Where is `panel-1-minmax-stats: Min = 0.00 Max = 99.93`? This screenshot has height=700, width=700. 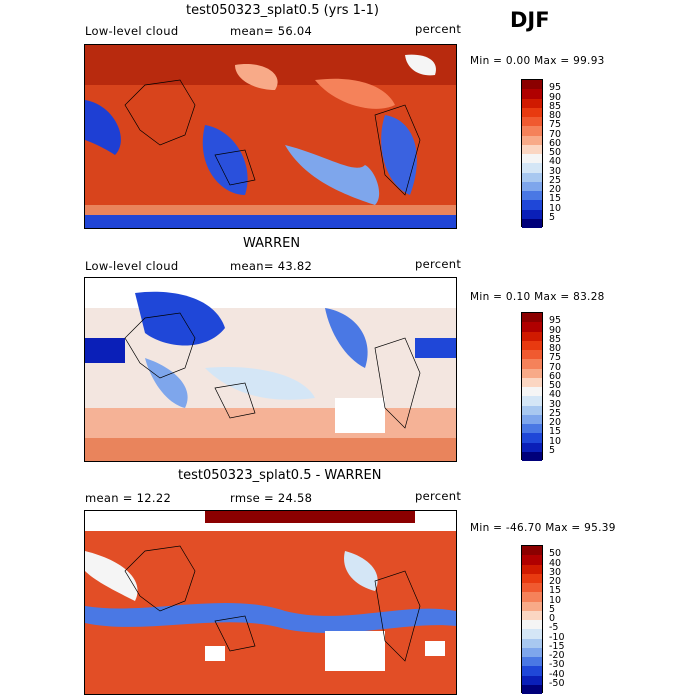 panel-1-minmax-stats: Min = 0.00 Max = 99.93 is located at coordinates (537, 61).